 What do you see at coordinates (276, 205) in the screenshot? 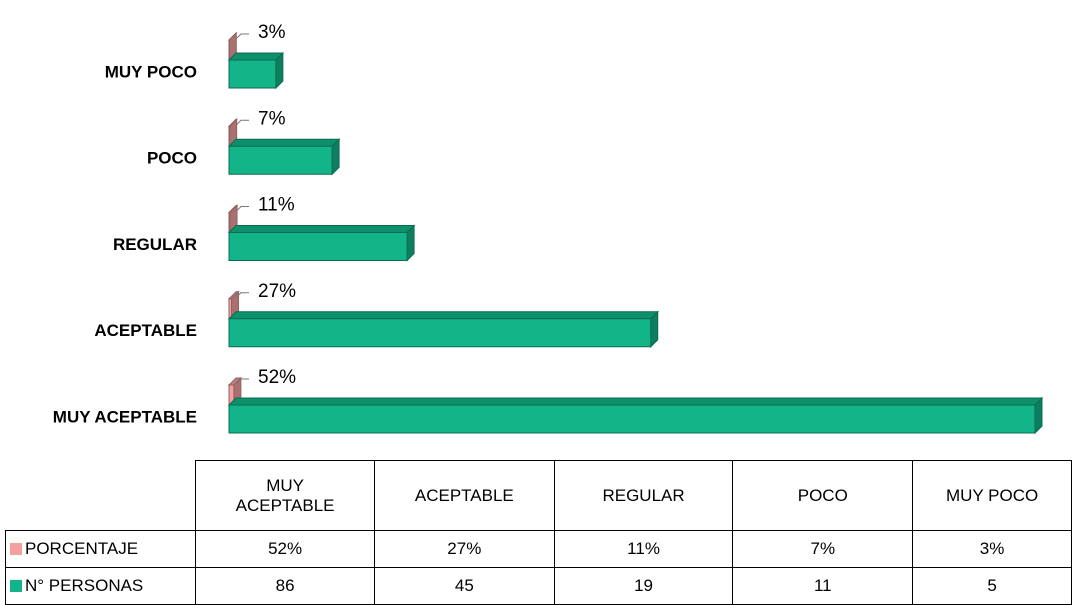
I see `data-label: 11%` at bounding box center [276, 205].